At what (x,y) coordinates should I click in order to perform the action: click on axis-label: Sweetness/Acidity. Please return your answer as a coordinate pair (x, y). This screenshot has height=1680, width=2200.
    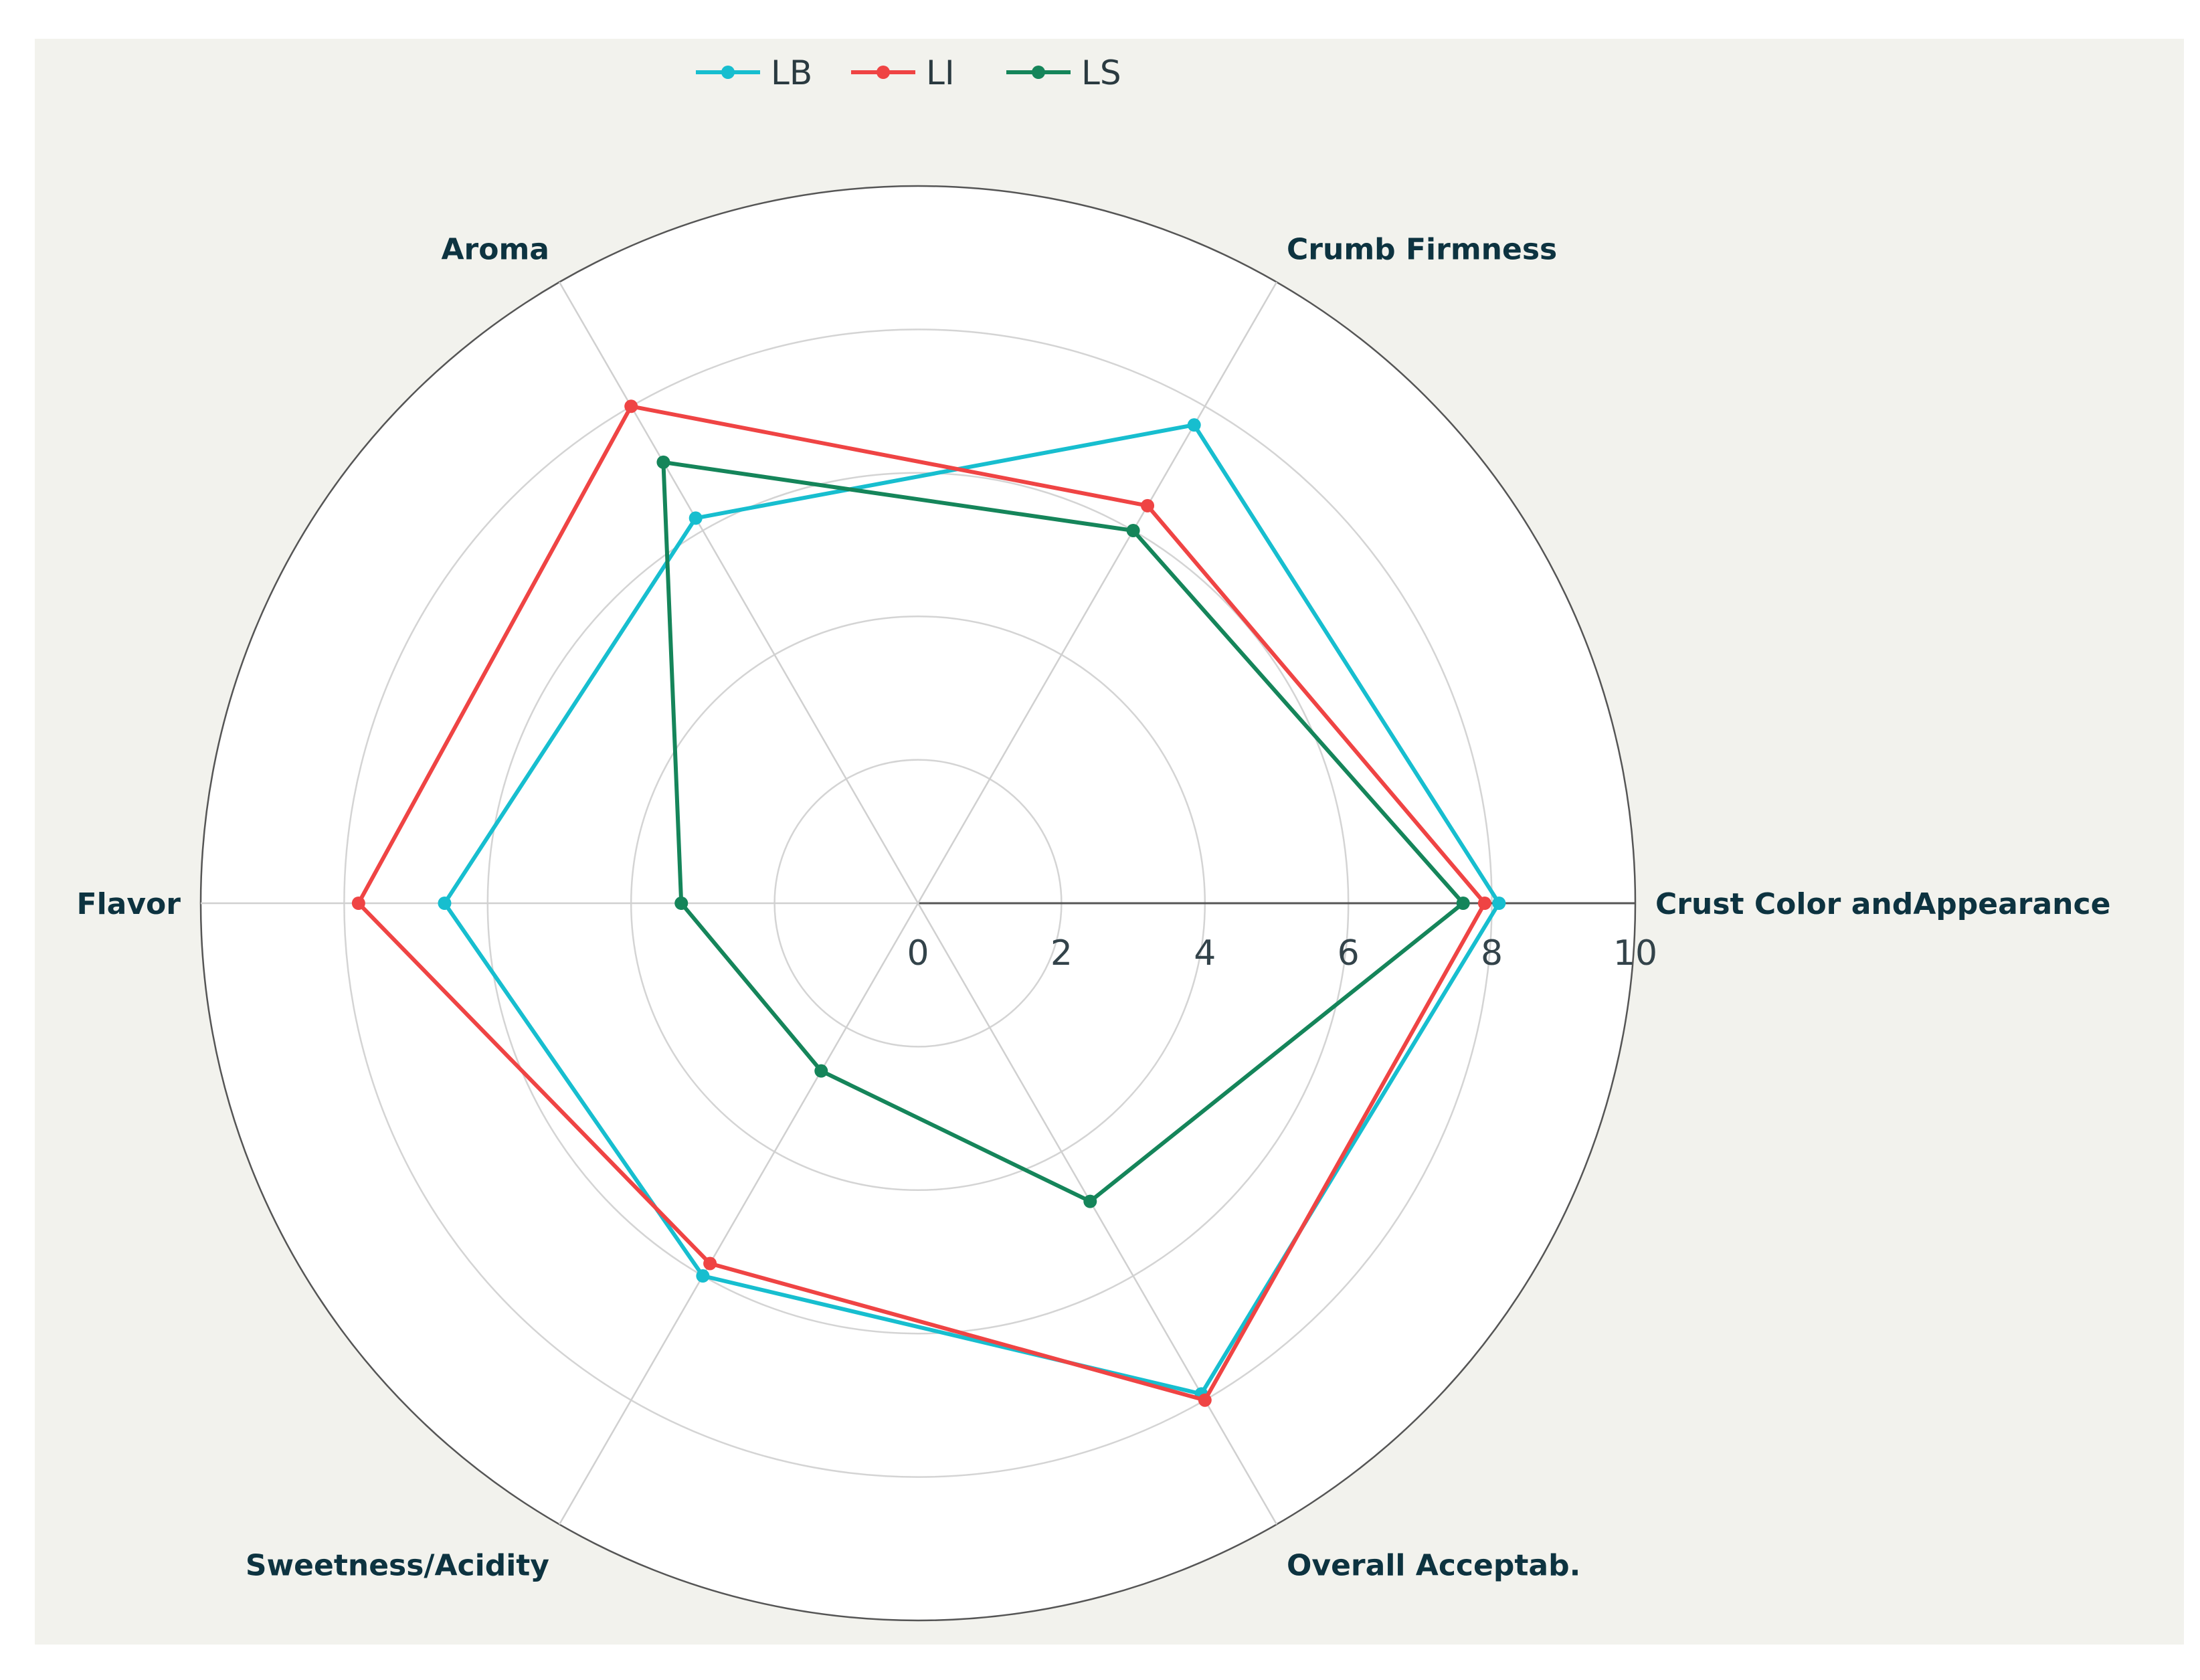
    Looking at the image, I should click on (397, 1565).